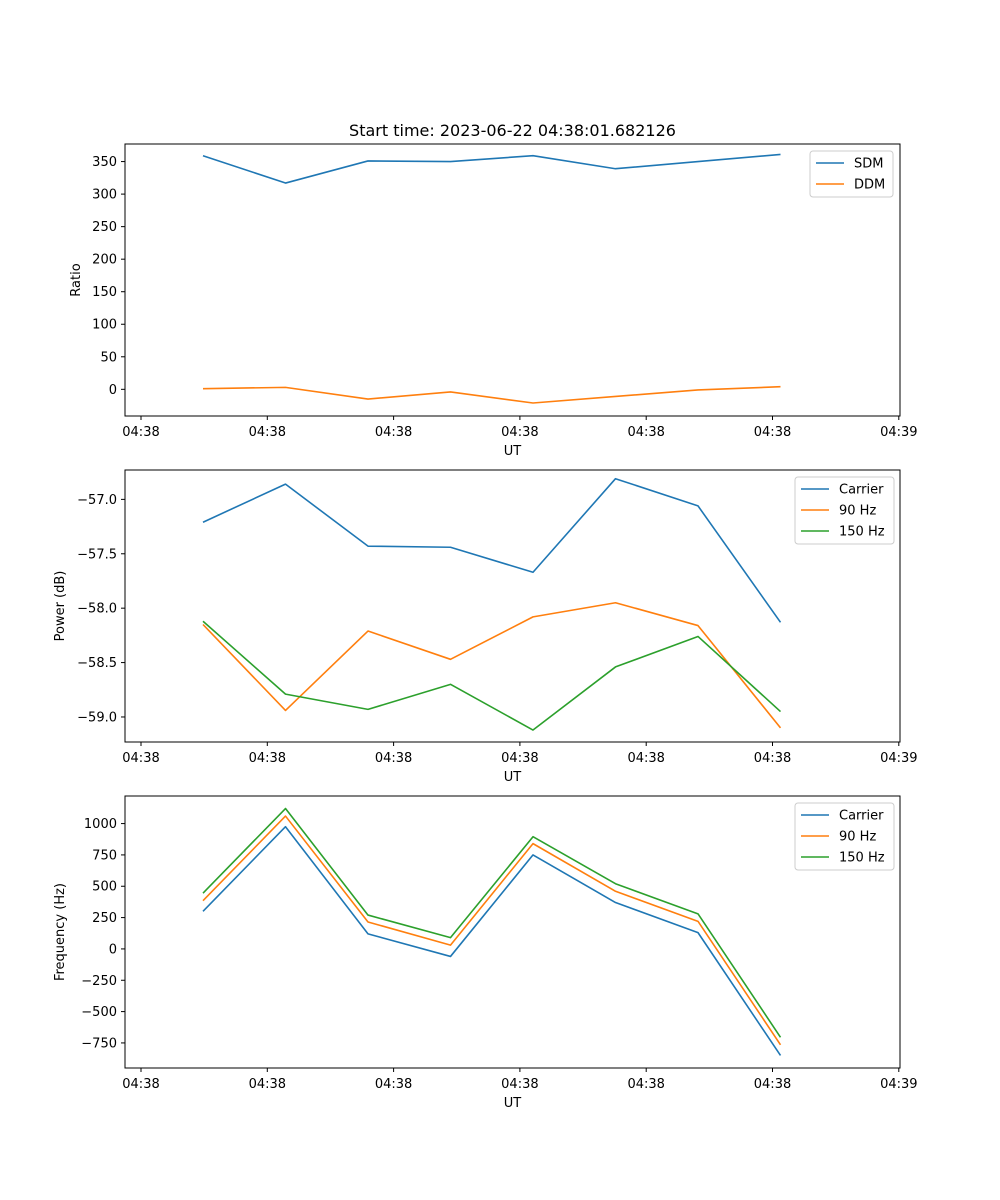  I want to click on y-tick-label: 300, so click(104, 195).